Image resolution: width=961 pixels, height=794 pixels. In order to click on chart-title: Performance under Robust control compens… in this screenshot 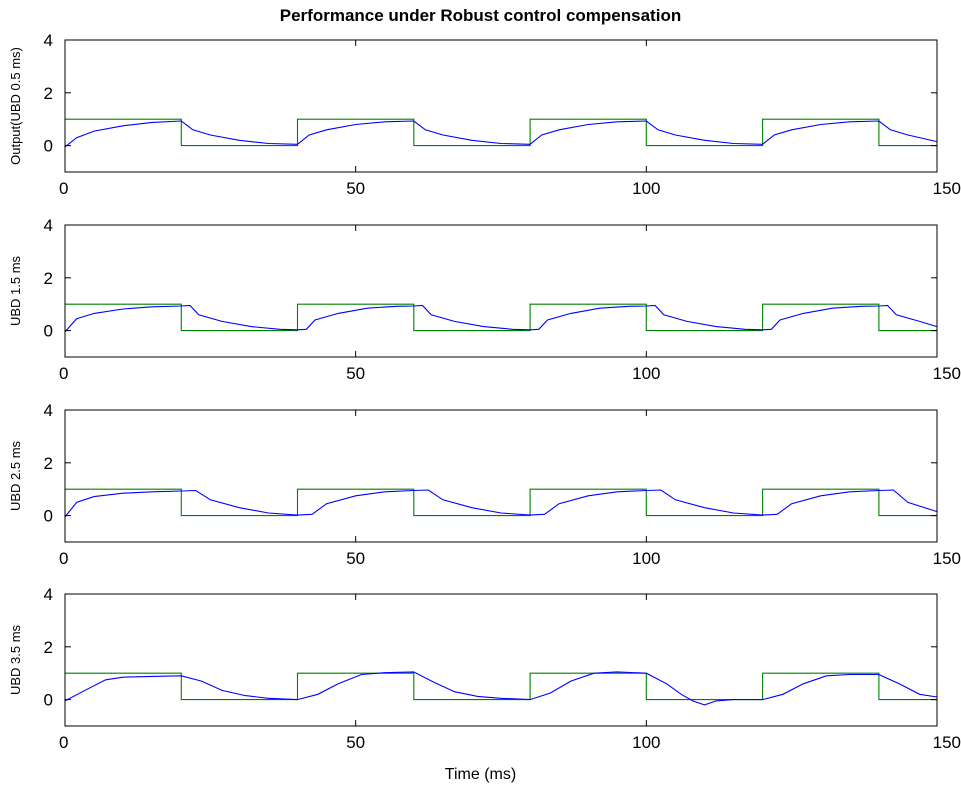, I will do `click(480, 15)`.